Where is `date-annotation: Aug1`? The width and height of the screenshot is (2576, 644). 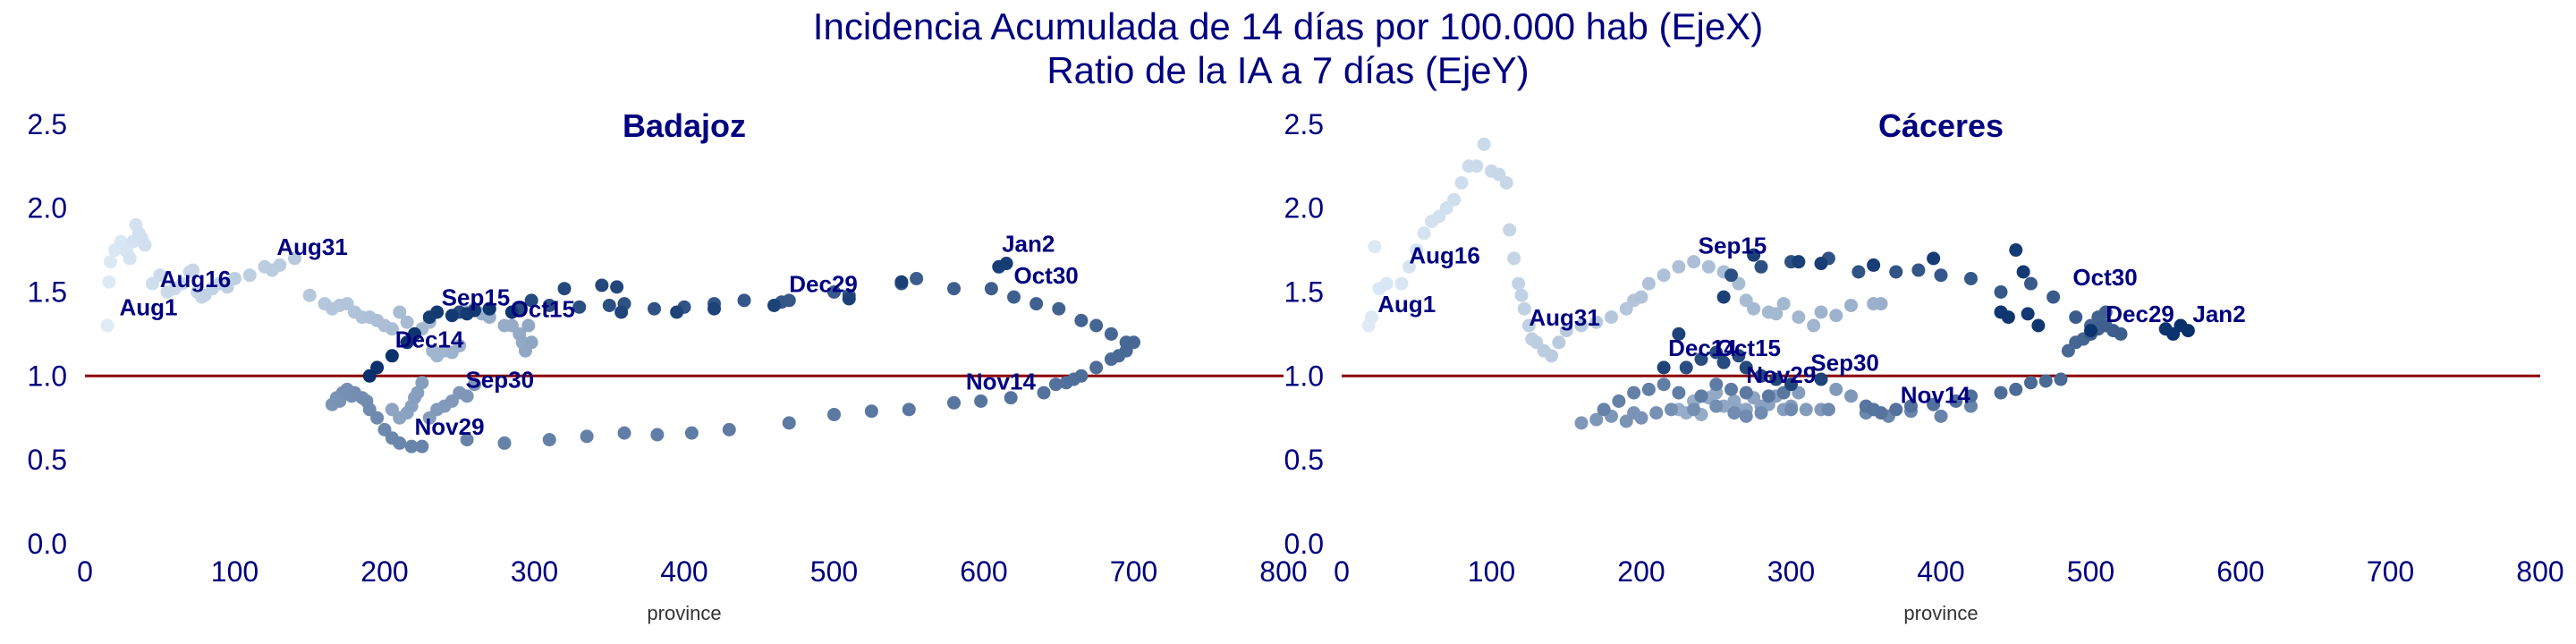
date-annotation: Aug1 is located at coordinates (1406, 304).